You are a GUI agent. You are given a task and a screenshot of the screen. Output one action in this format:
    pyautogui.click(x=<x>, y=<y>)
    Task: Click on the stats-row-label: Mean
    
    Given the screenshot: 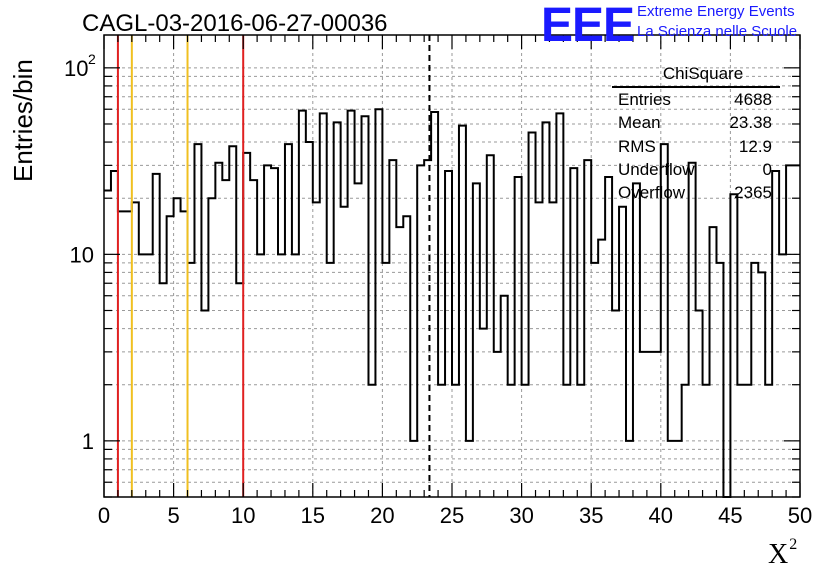 What is the action you would take?
    pyautogui.click(x=639, y=123)
    